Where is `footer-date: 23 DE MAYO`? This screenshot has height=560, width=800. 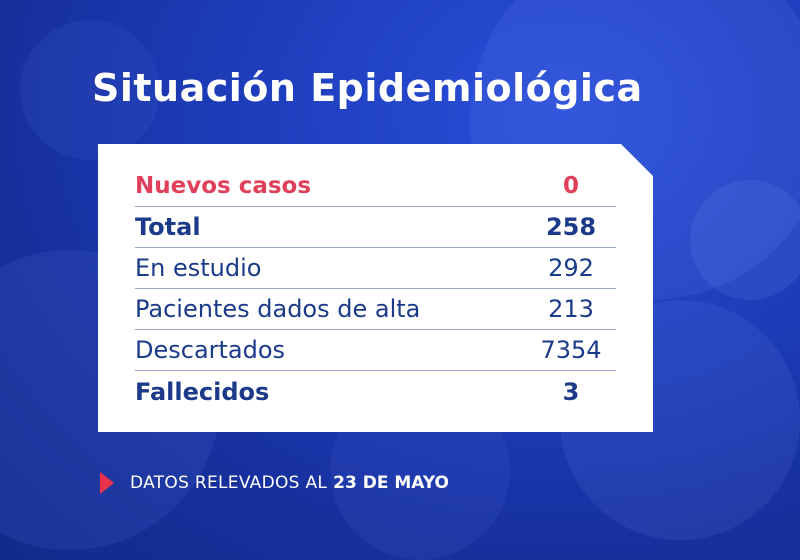 footer-date: 23 DE MAYO is located at coordinates (391, 483).